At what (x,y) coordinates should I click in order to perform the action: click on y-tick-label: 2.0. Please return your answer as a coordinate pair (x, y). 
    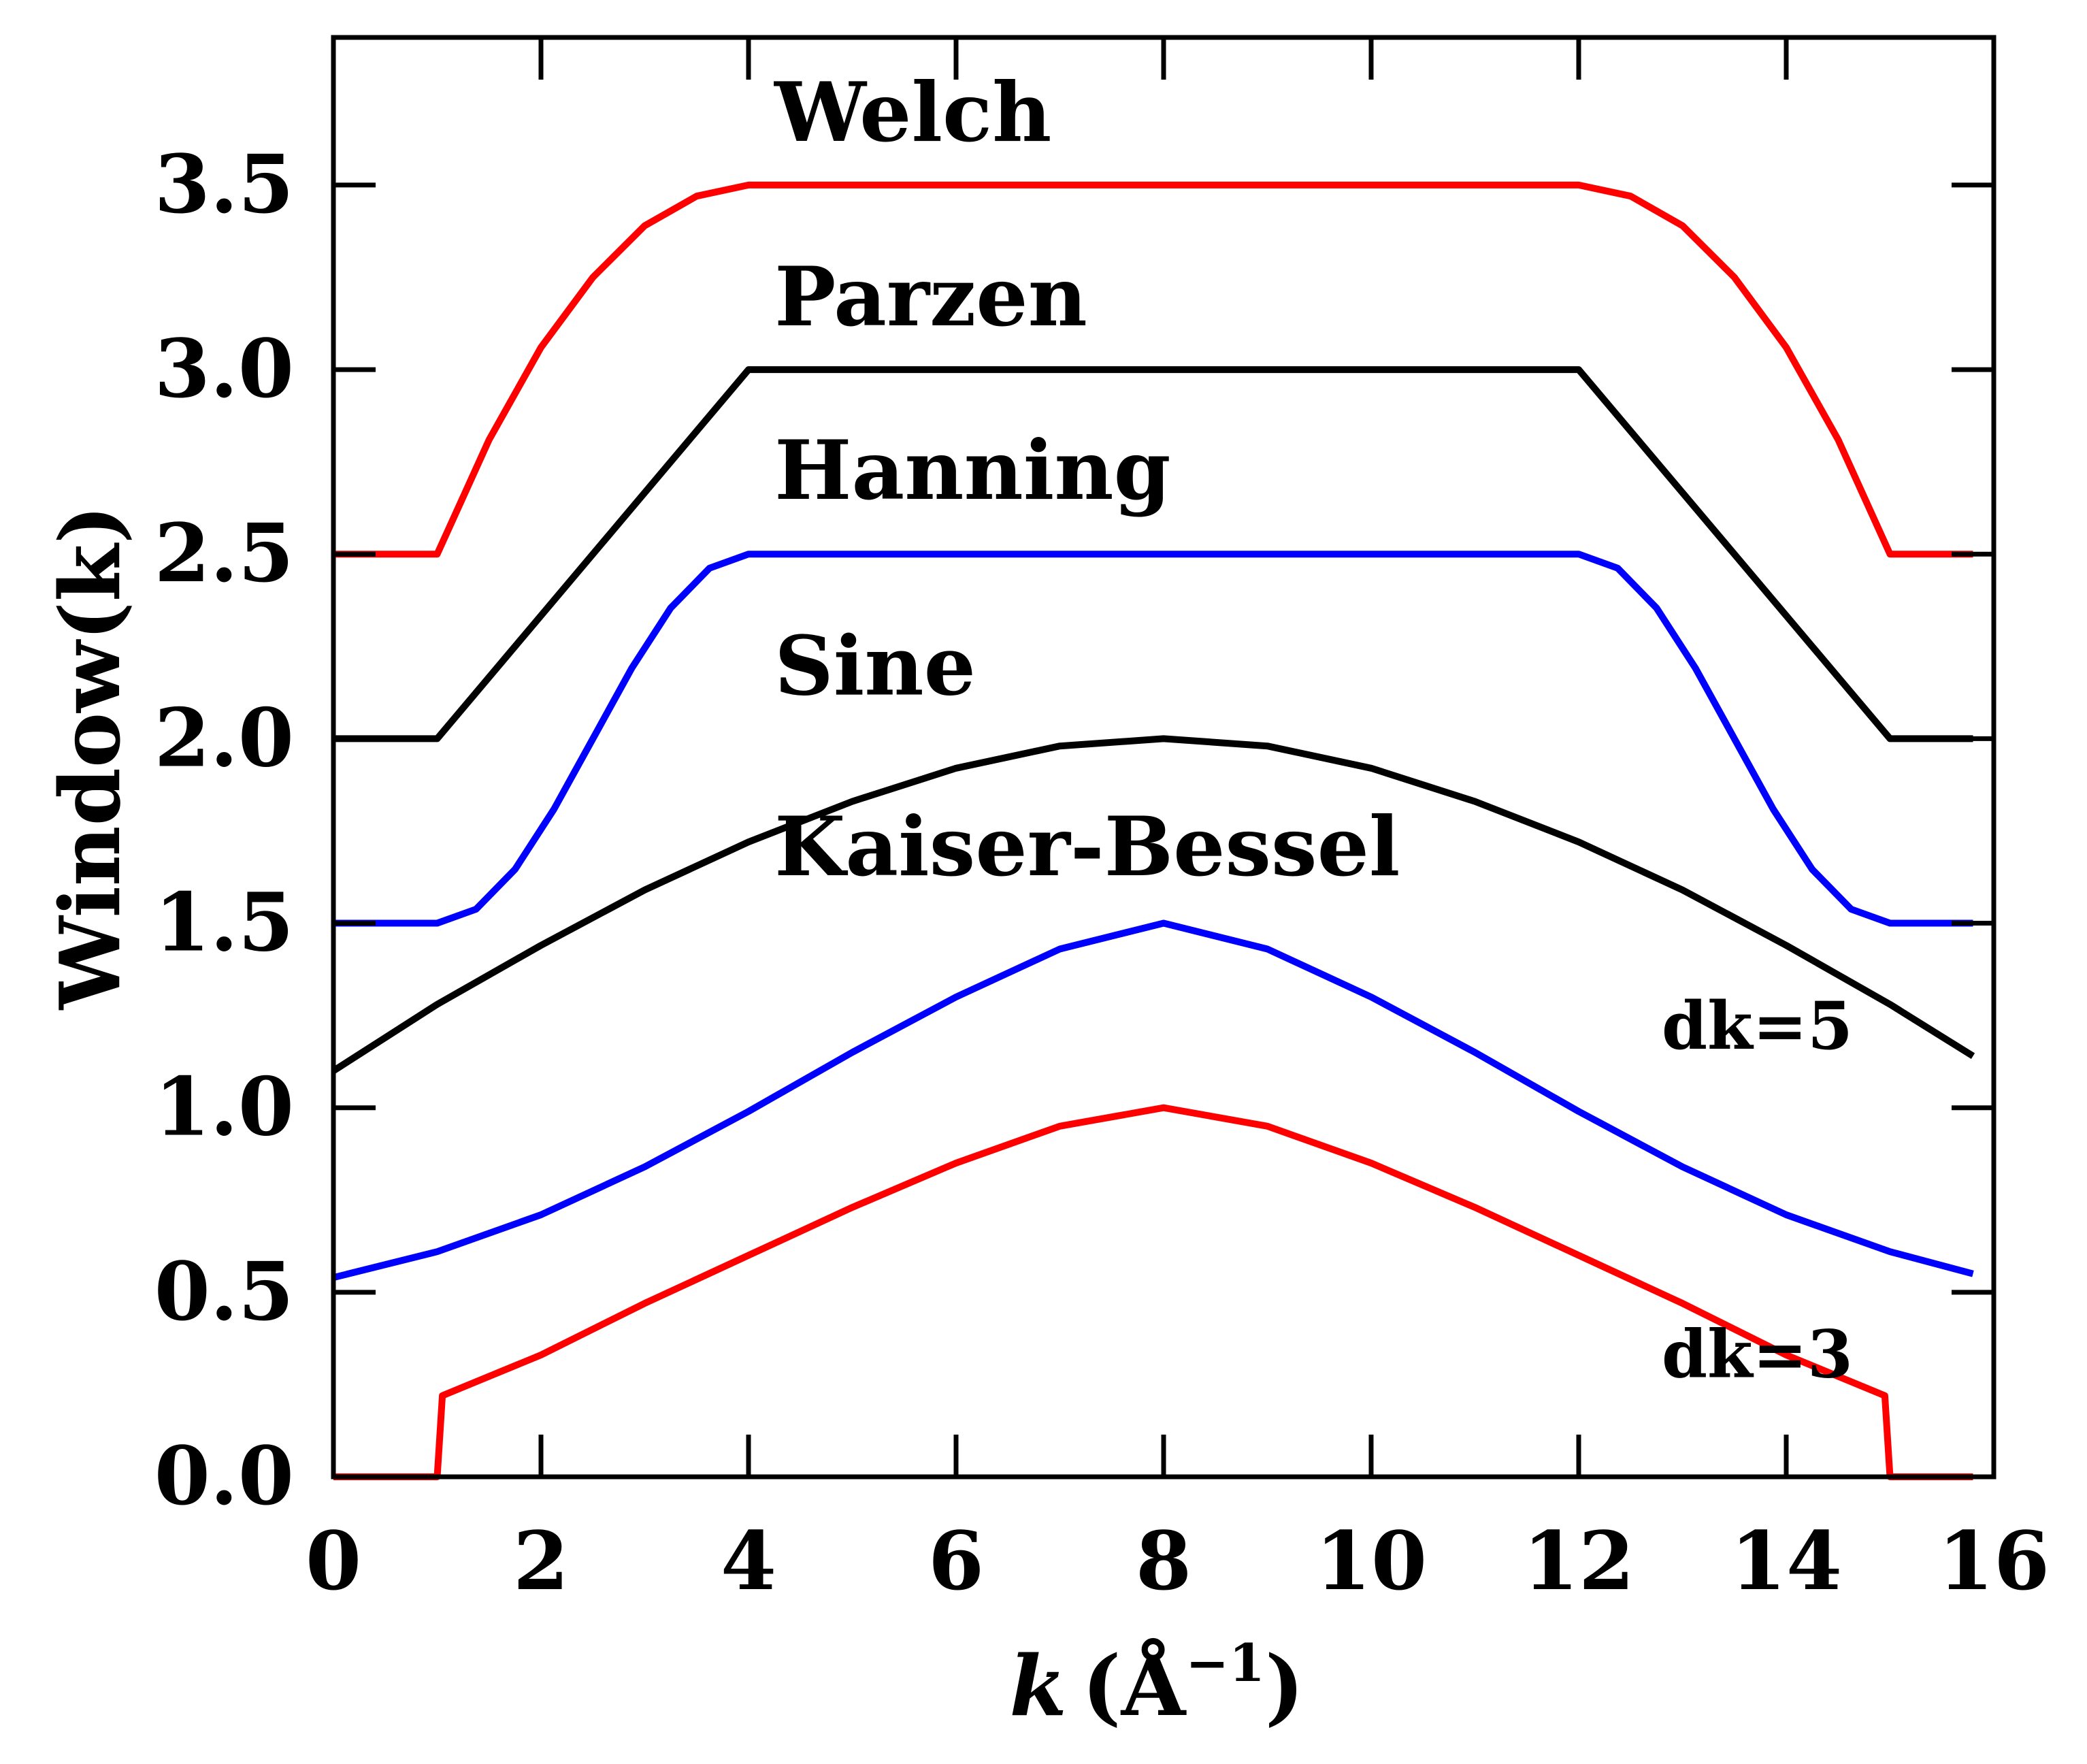
    Looking at the image, I should click on (224, 738).